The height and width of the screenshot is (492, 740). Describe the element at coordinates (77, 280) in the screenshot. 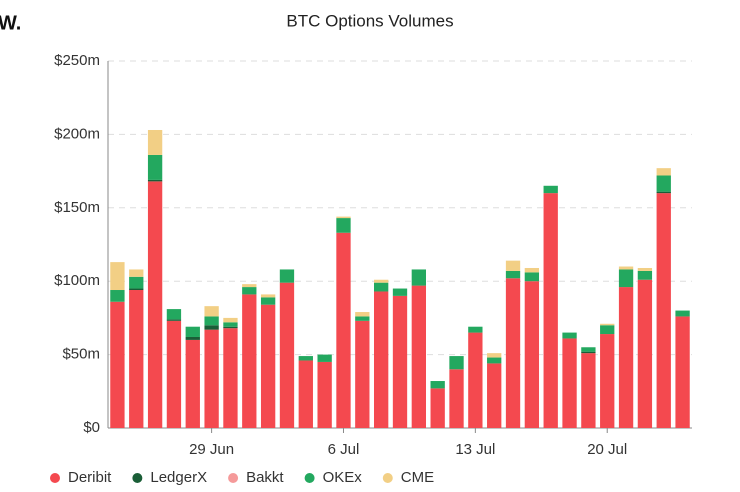

I see `y-tick-label: $100m` at that location.